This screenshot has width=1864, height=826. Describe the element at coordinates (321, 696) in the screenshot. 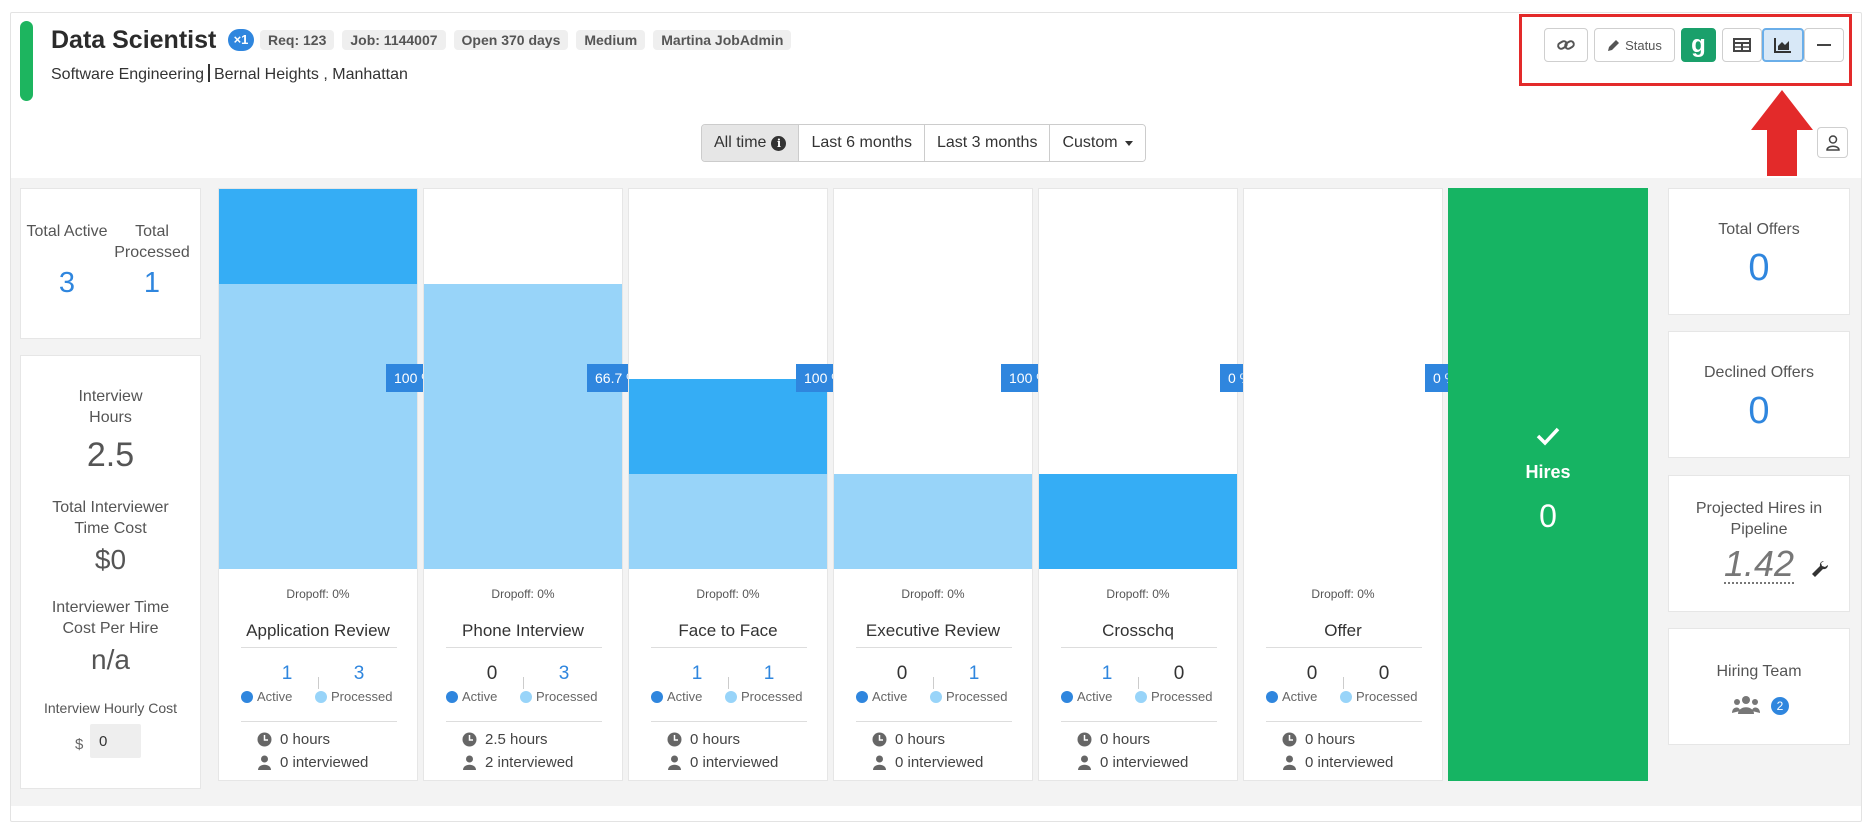

I see `processed-dot-icon` at that location.